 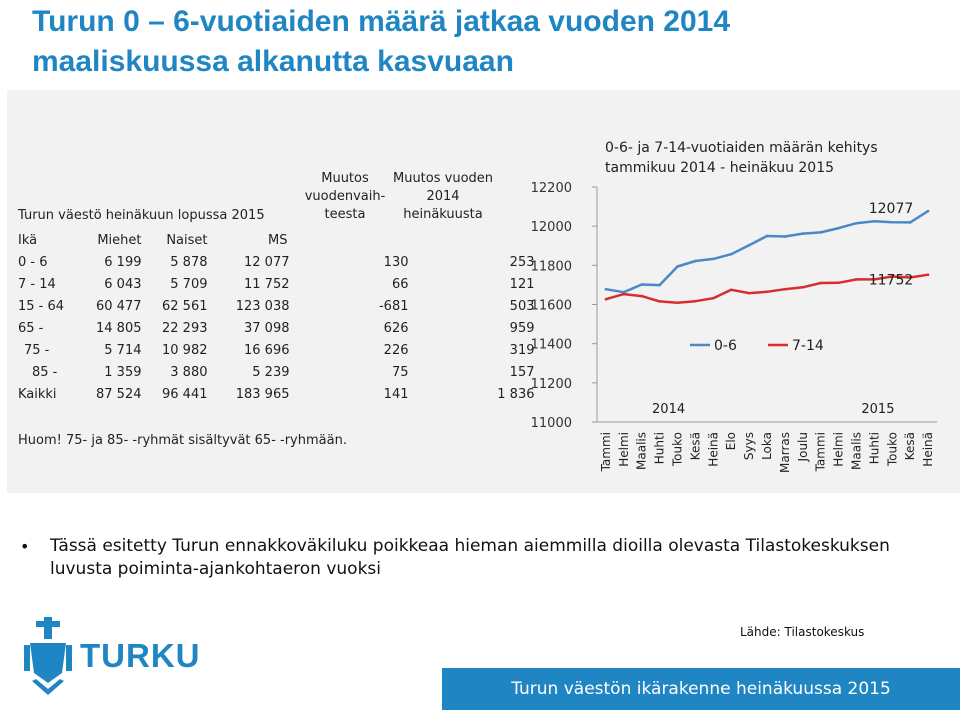 I want to click on cell-age: 7 - 14, so click(x=37, y=285).